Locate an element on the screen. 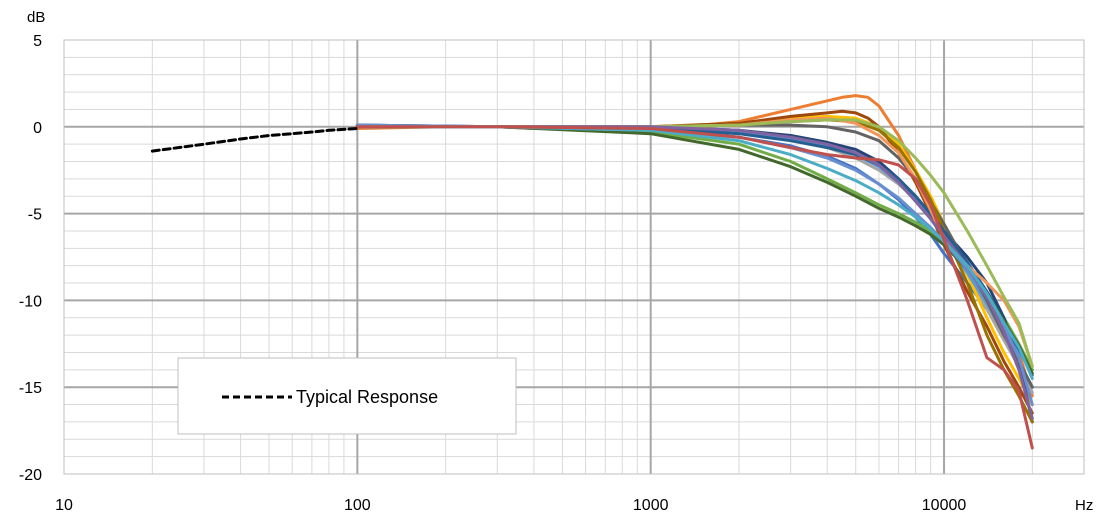 The height and width of the screenshot is (518, 1104). y-tick-label: 5 is located at coordinates (37, 41).